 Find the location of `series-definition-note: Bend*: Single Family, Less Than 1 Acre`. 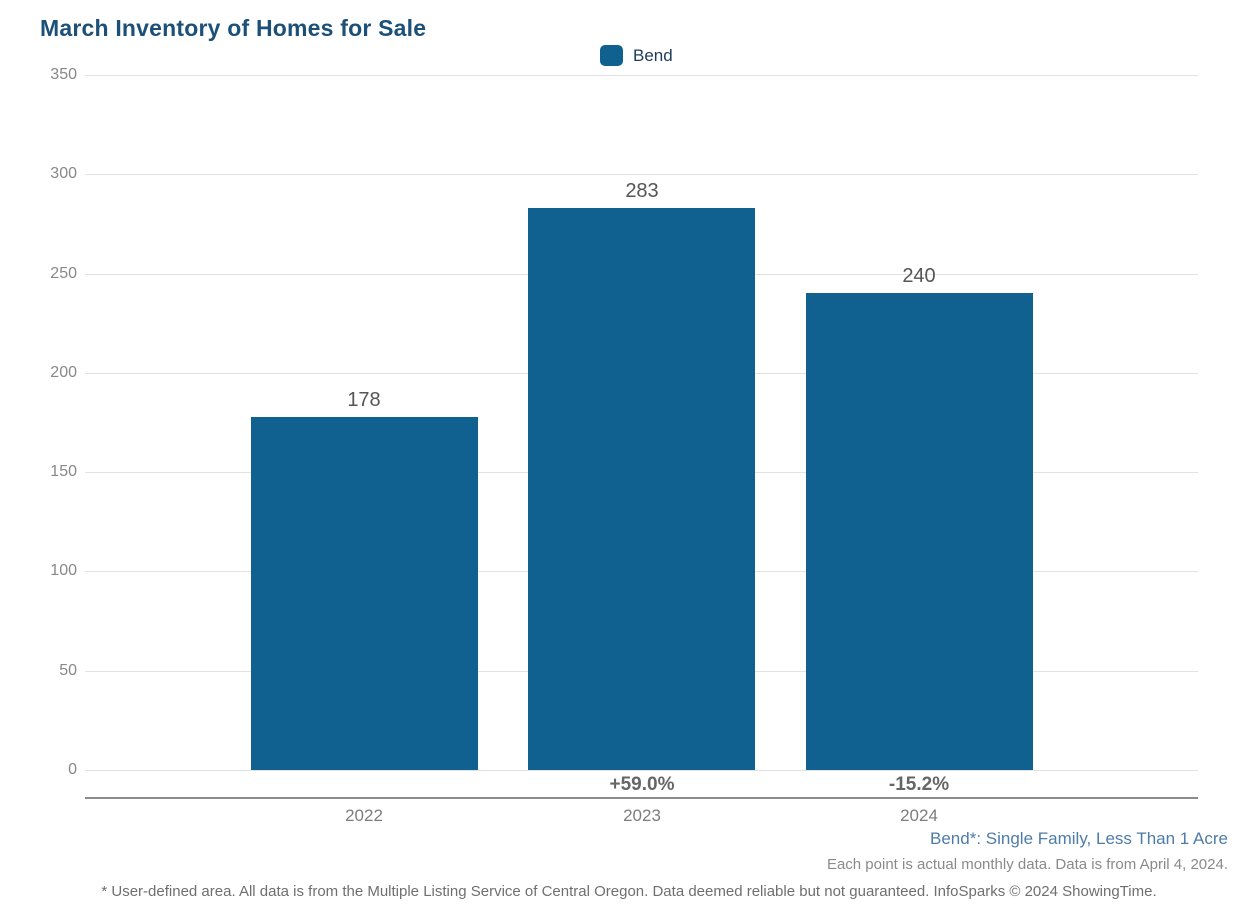

series-definition-note: Bend*: Single Family, Less Than 1 Acre is located at coordinates (1079, 838).